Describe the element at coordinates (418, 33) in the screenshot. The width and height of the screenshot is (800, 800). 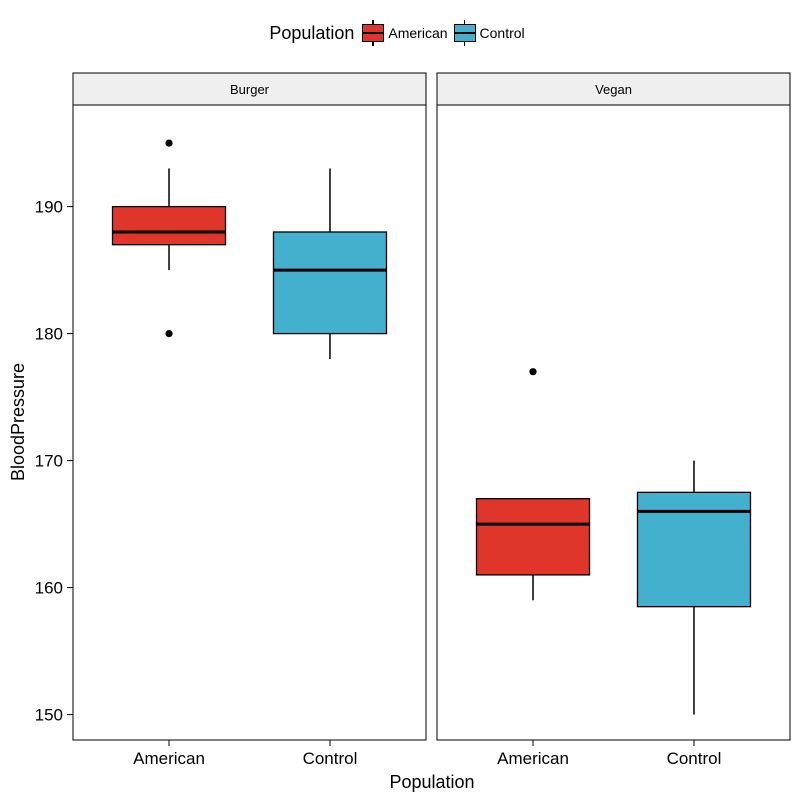
I see `legend-label-american: American` at that location.